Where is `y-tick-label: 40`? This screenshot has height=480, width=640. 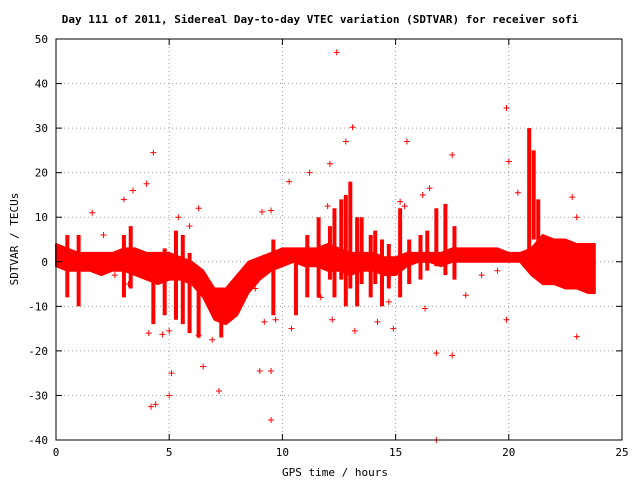 y-tick-label: 40 is located at coordinates (41, 84).